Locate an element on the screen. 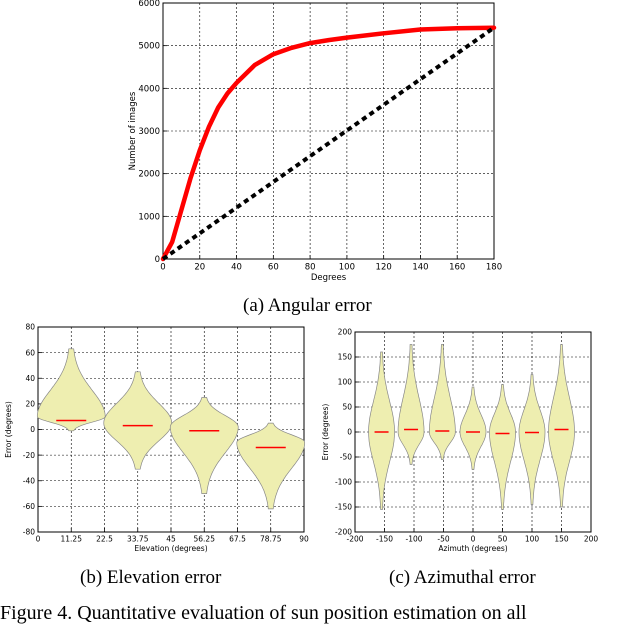  y-tick-label: -150 is located at coordinates (343, 507).